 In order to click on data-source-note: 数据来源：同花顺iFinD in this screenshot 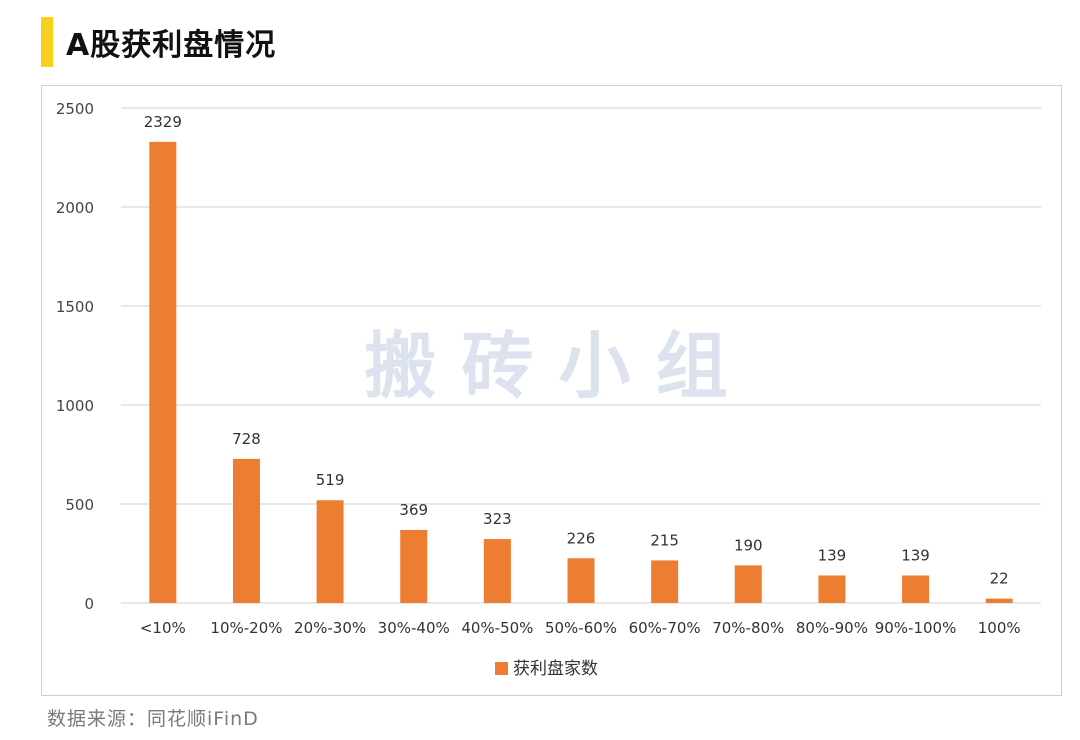, I will do `click(153, 719)`.